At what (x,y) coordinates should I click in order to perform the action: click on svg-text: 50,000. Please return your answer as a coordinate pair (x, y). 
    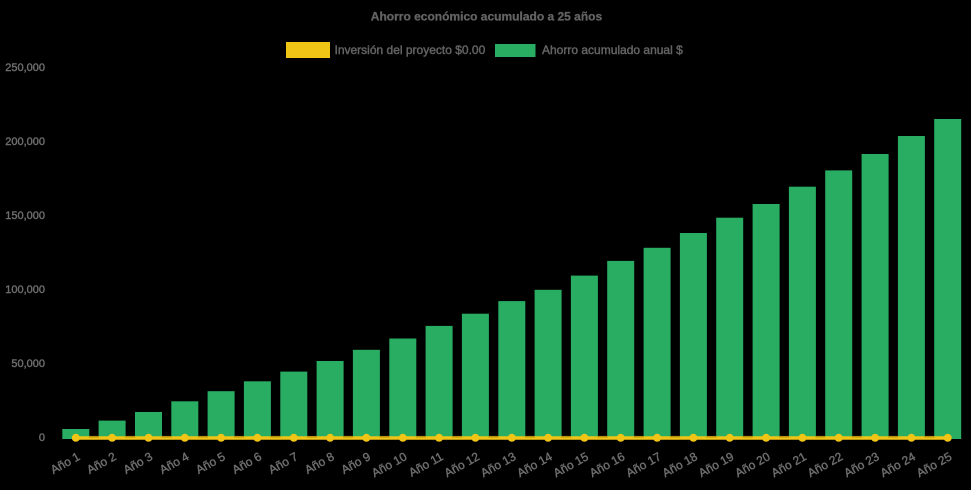
    Looking at the image, I should click on (28, 364).